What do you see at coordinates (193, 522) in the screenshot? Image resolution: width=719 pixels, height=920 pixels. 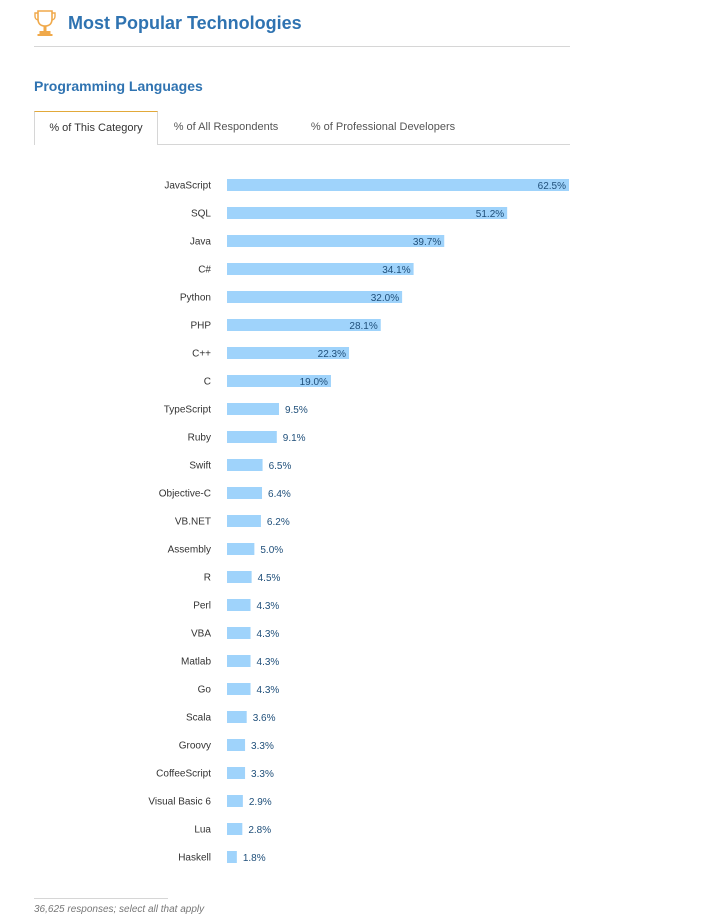 I see `category-label: VB.NET` at bounding box center [193, 522].